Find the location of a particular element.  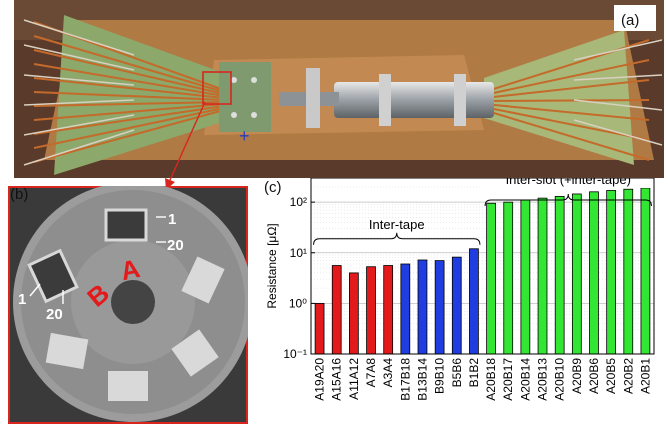

bar-A20B13 is located at coordinates (542, 276).